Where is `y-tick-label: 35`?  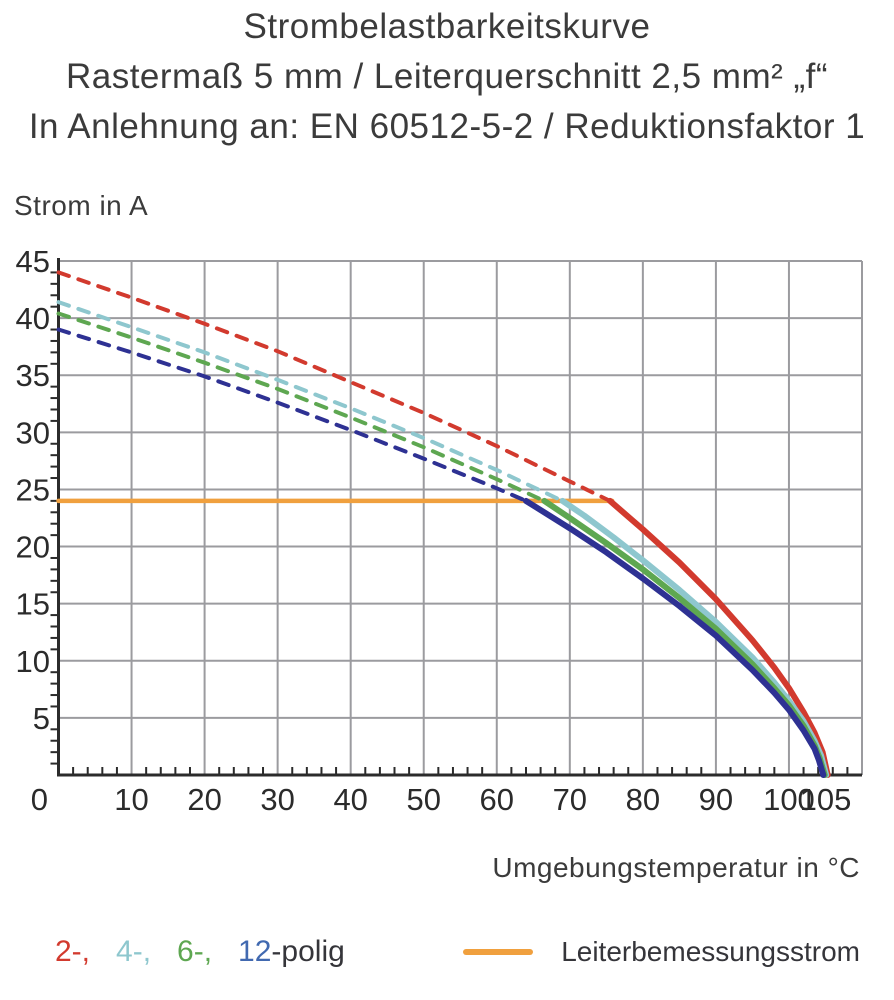 y-tick-label: 35 is located at coordinates (33, 375).